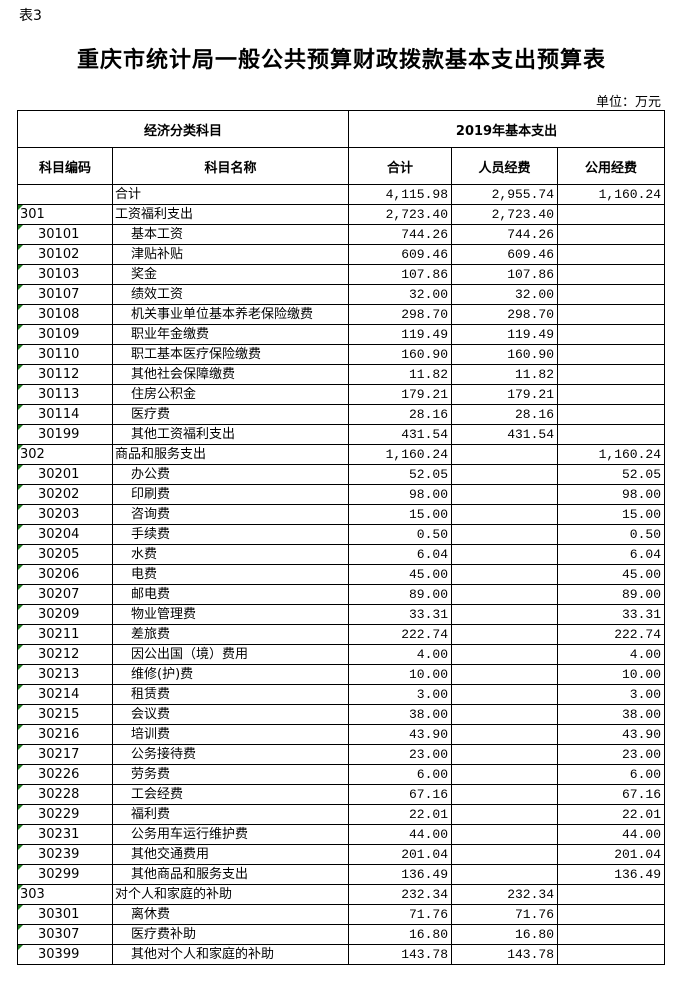  What do you see at coordinates (144, 574) in the screenshot?
I see `name-cell-text: 电费` at bounding box center [144, 574].